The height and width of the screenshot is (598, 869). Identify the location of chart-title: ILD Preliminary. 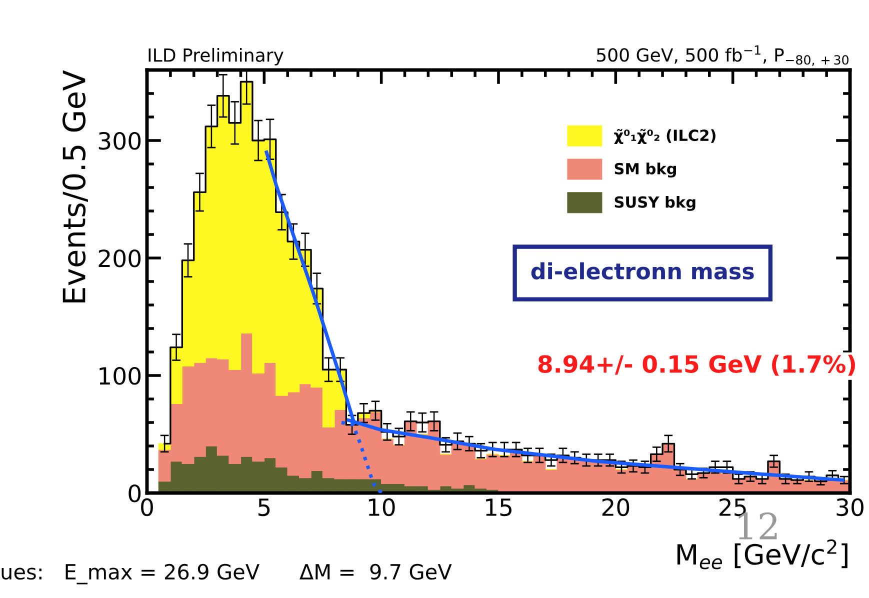
(216, 57).